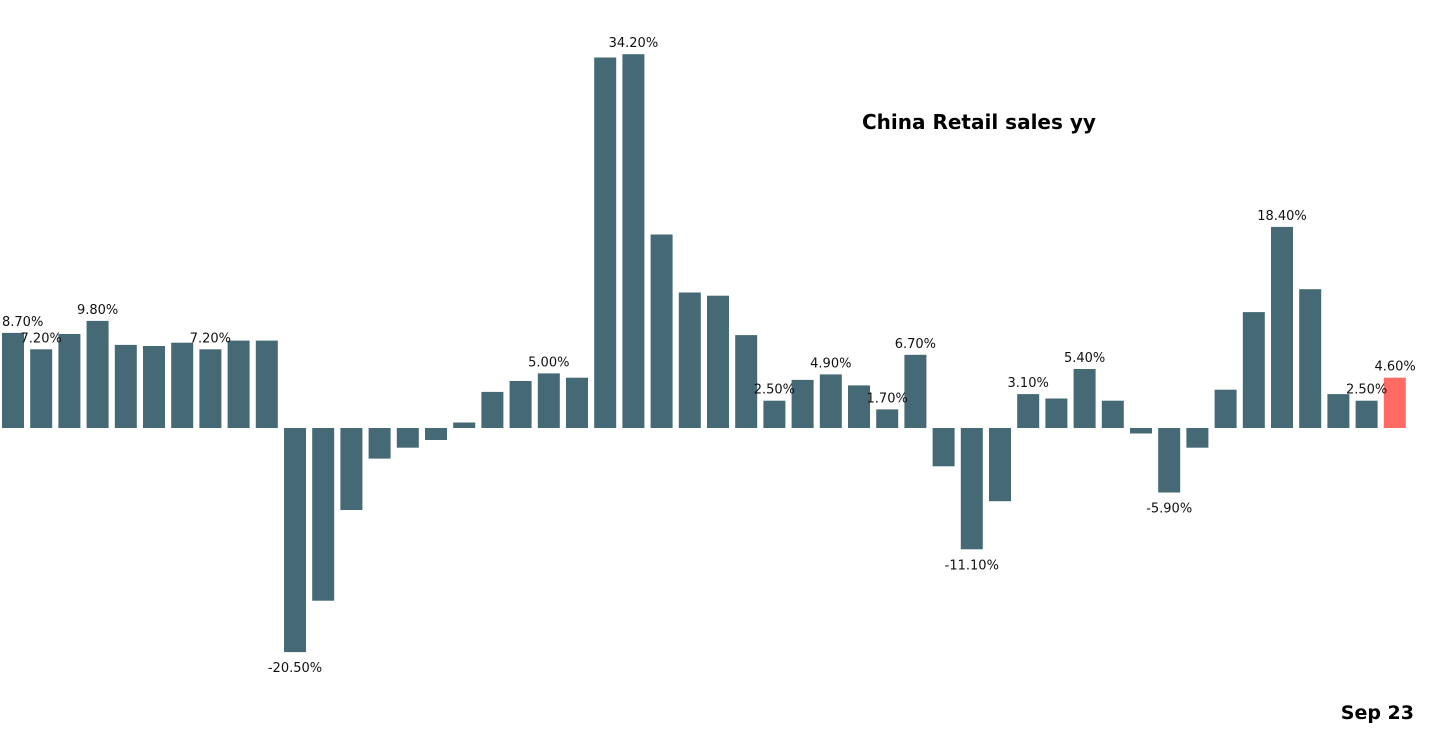 Image resolution: width=1437 pixels, height=733 pixels. Describe the element at coordinates (915, 344) in the screenshot. I see `data-label-32: 6.70%` at that location.